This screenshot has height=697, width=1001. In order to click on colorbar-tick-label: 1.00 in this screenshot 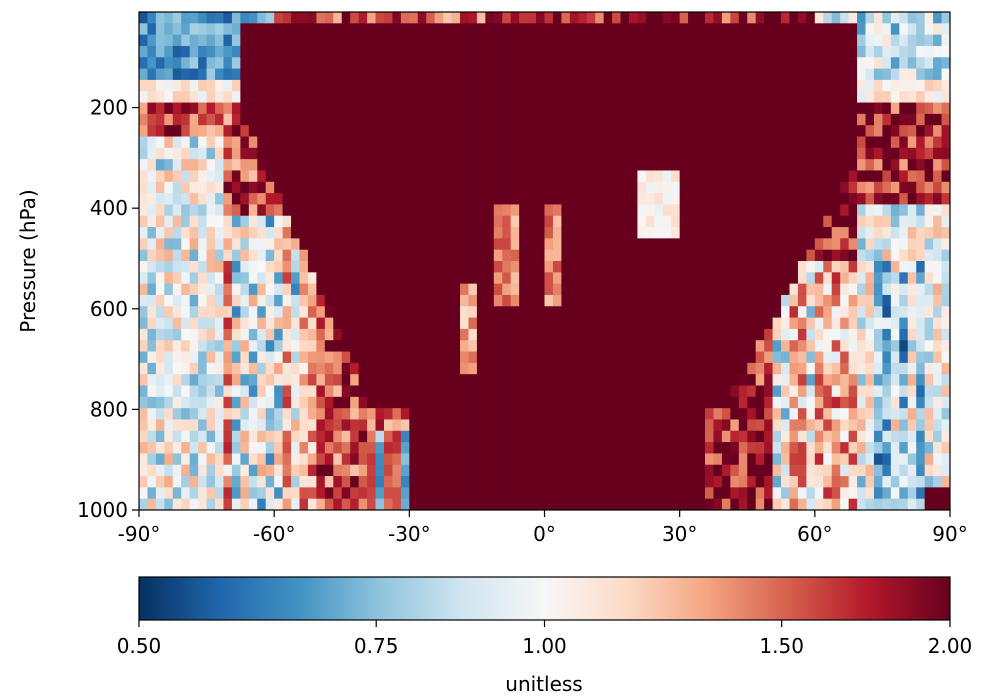, I will do `click(544, 646)`.